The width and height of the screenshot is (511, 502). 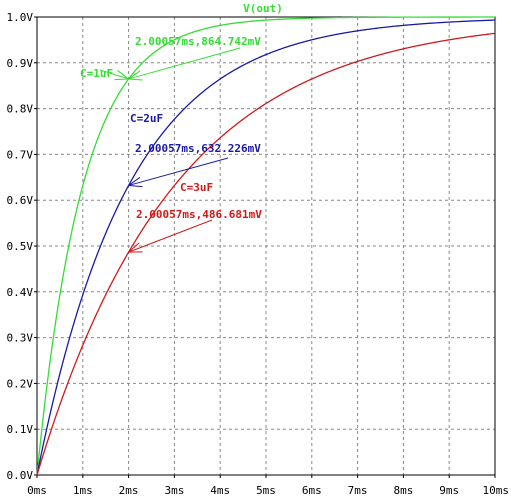 I want to click on x-tick-label: 6ms, so click(x=312, y=490).